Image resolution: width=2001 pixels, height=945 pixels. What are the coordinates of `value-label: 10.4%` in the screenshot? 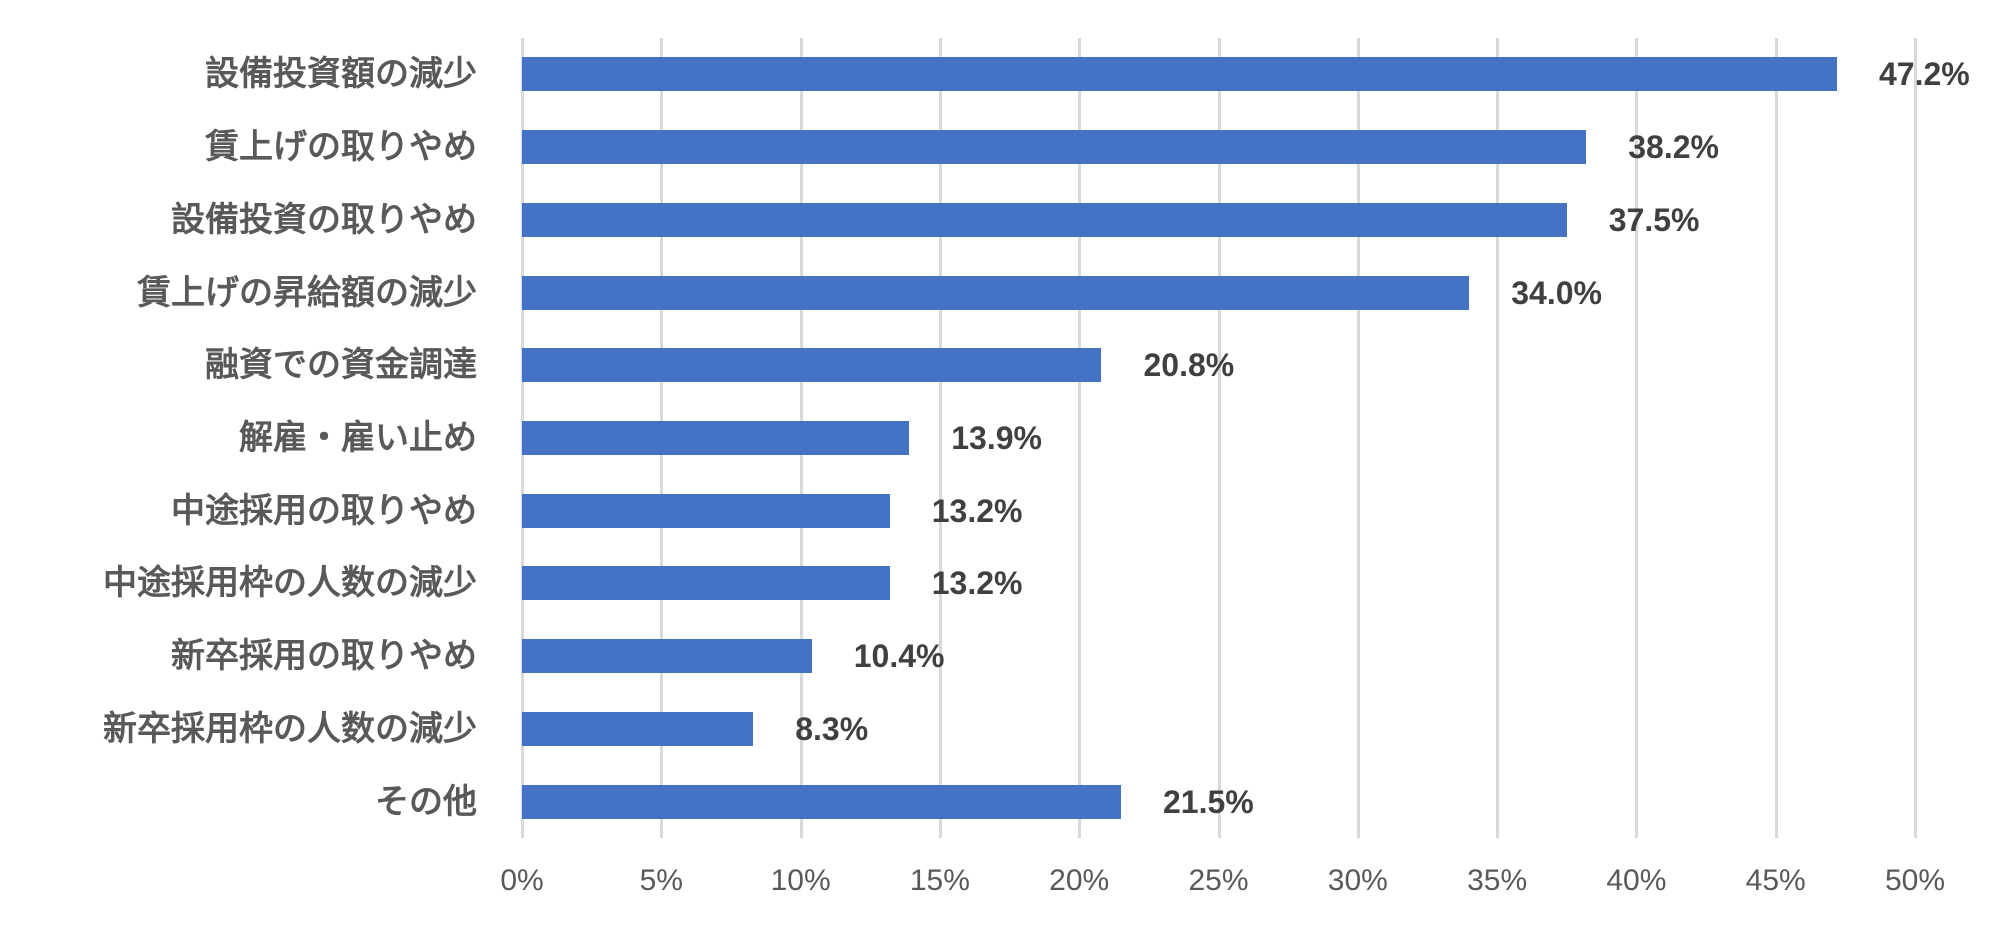 It's located at (899, 656).